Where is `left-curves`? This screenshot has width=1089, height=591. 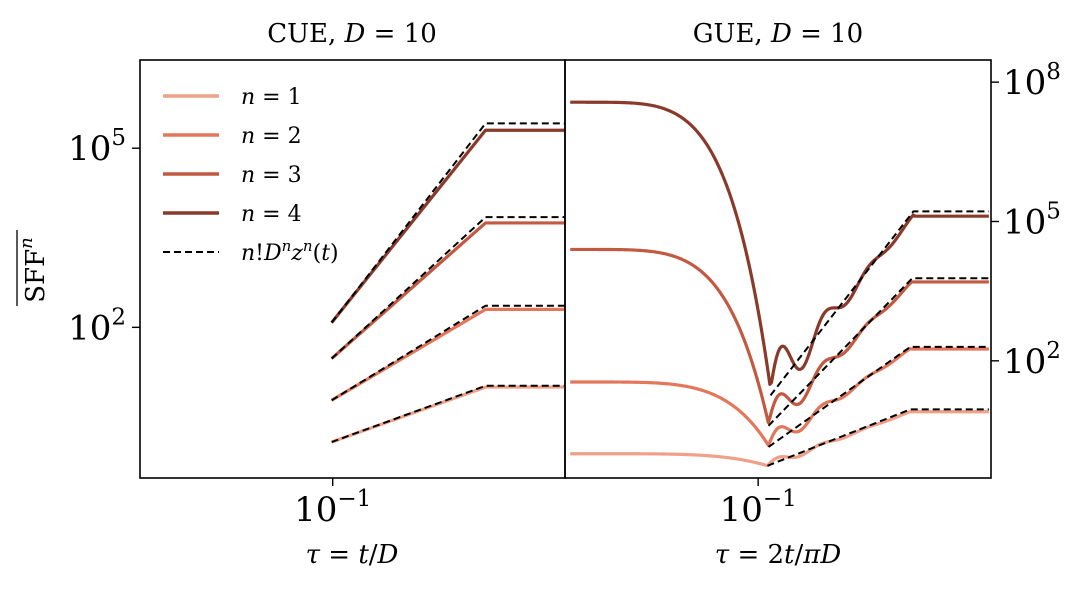
left-curves is located at coordinates (447, 283).